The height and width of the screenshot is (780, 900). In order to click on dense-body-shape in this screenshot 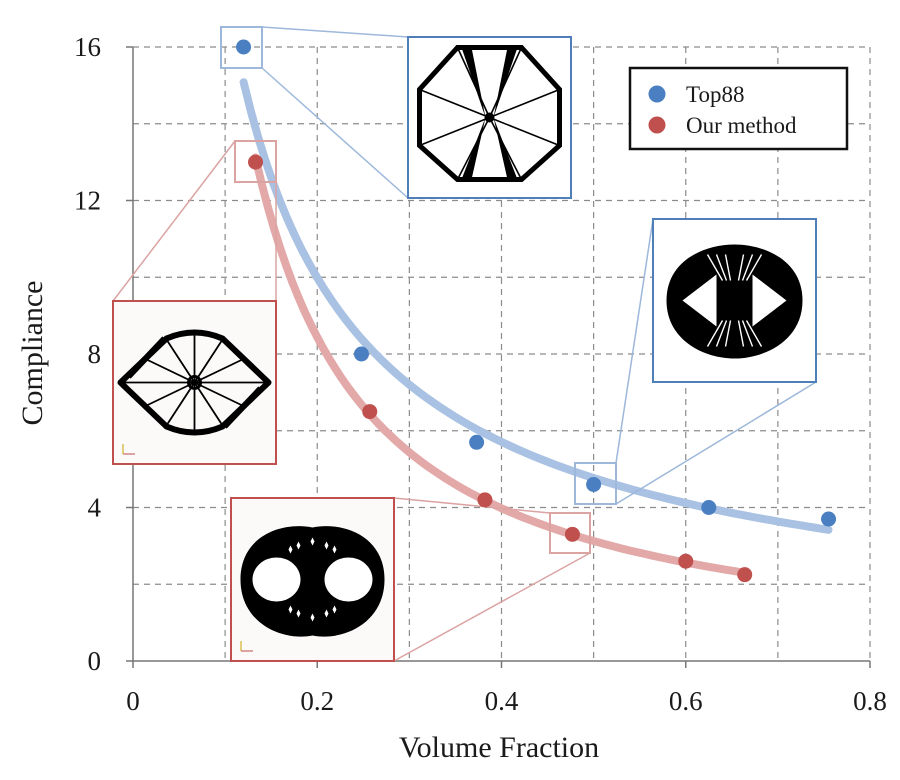, I will do `click(734, 301)`.